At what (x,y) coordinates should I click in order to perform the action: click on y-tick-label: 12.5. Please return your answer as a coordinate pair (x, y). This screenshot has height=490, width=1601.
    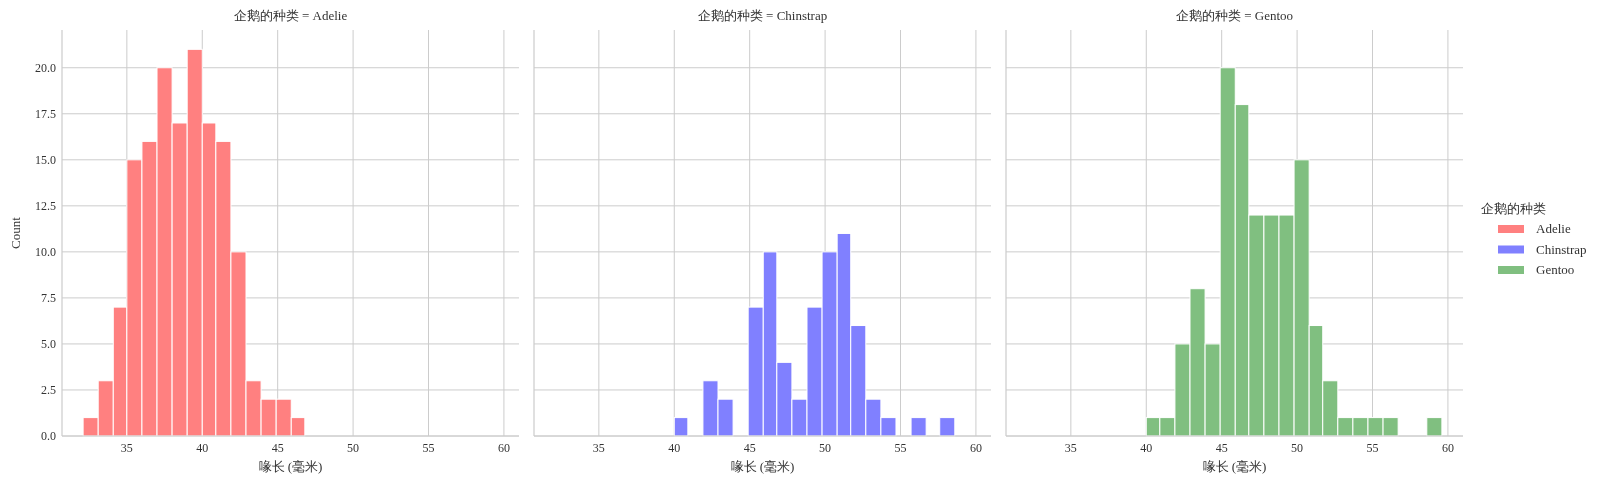
    Looking at the image, I should click on (45, 205).